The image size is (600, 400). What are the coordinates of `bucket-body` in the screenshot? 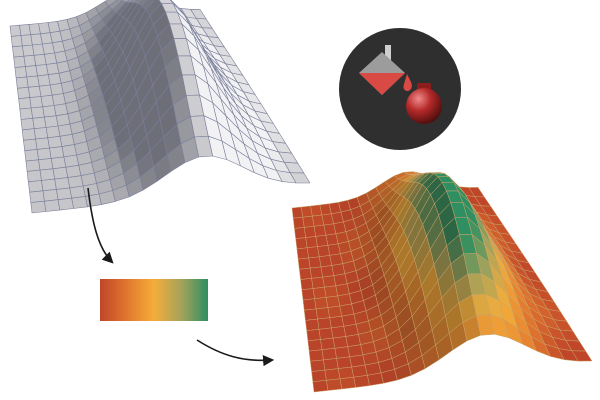 It's located at (382, 84).